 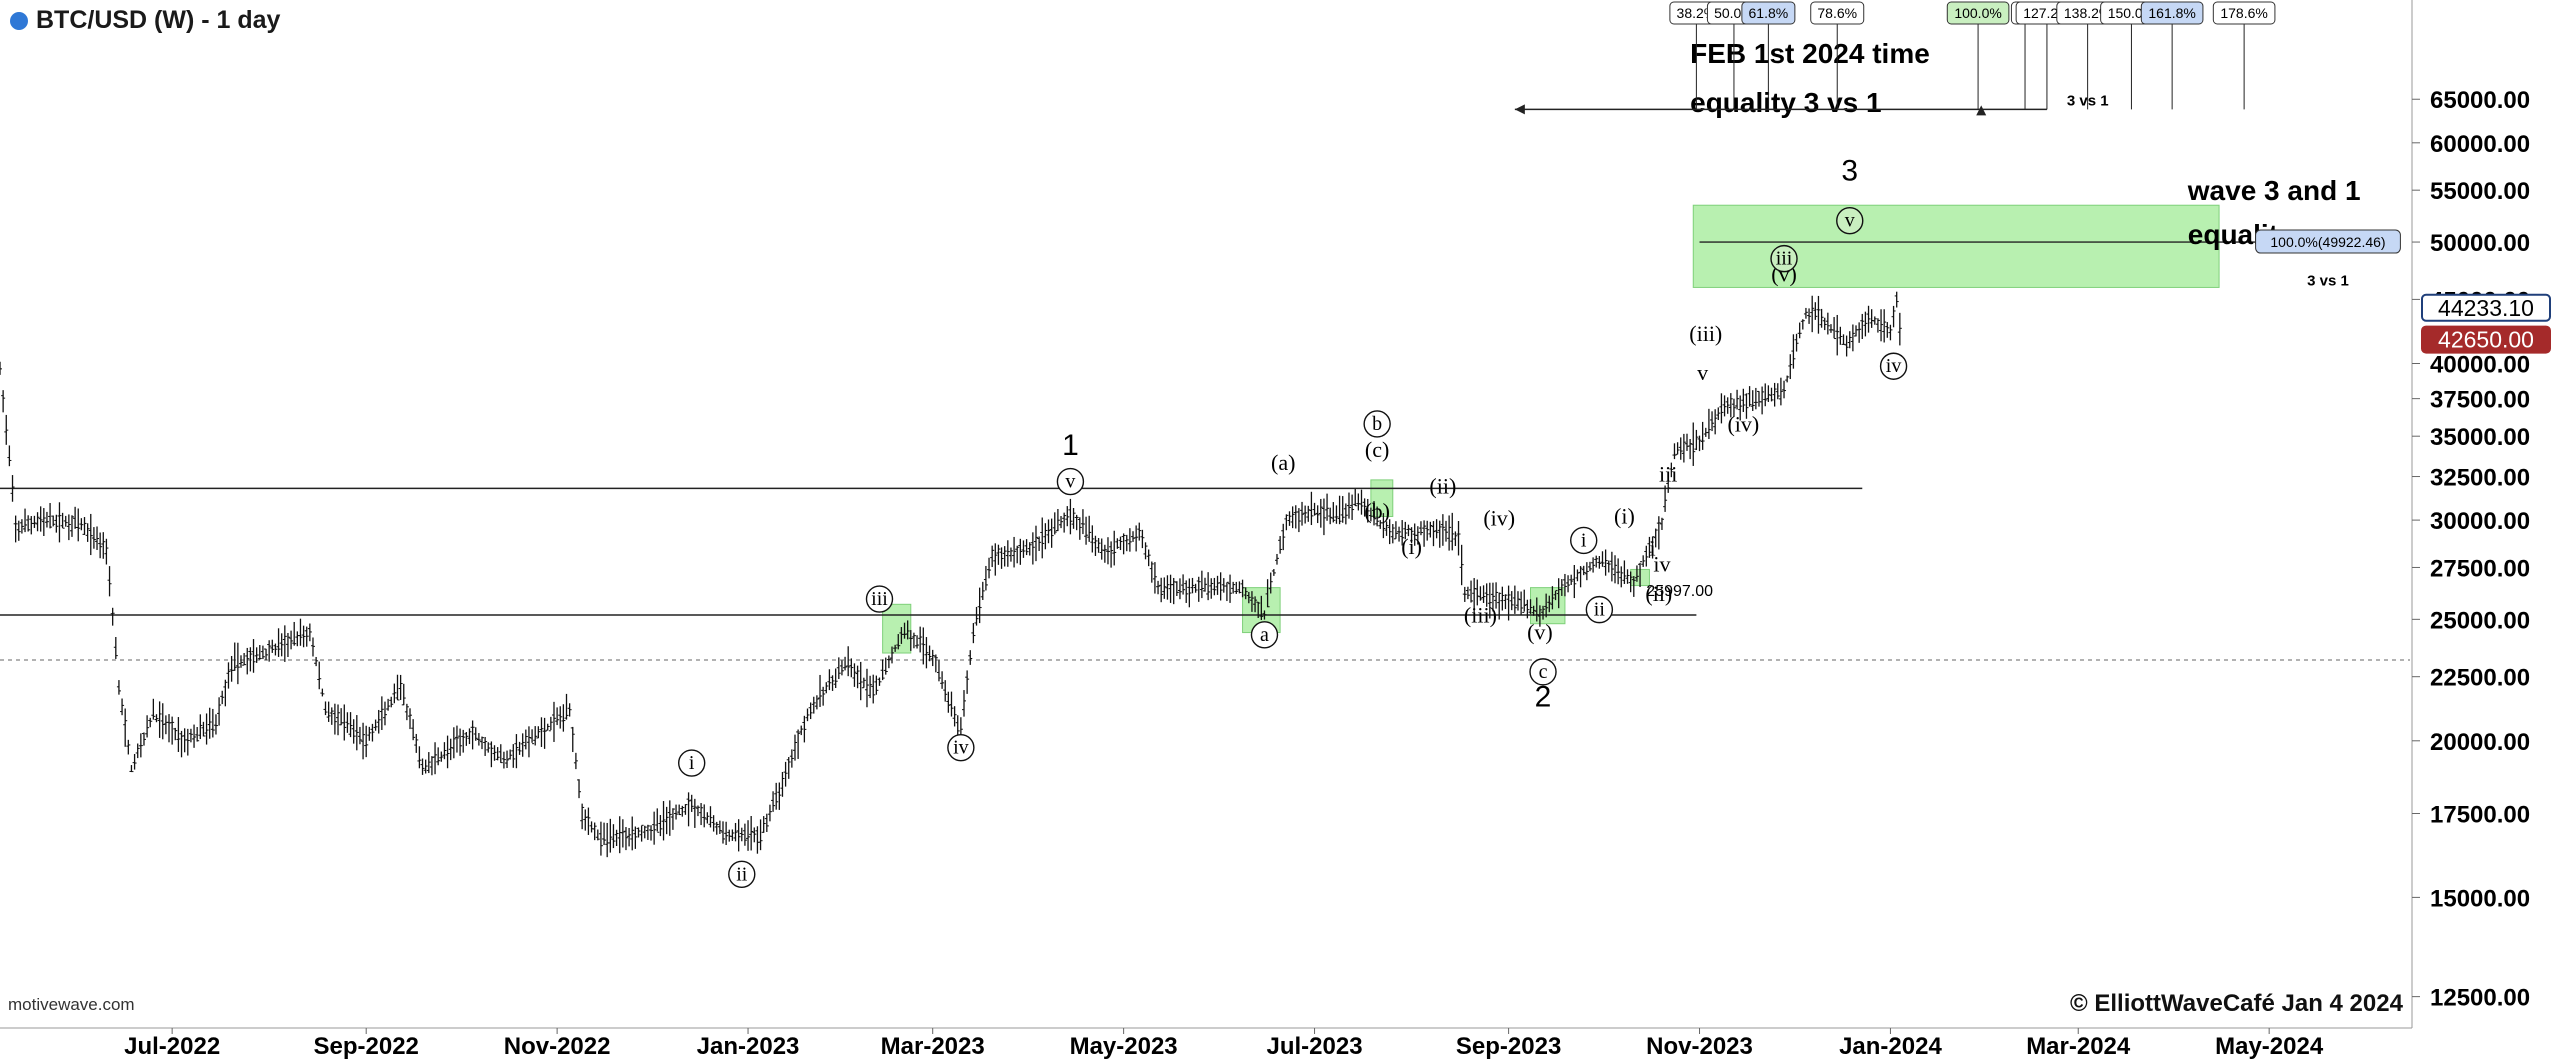 I want to click on wave-text: iv, so click(x=1661, y=563).